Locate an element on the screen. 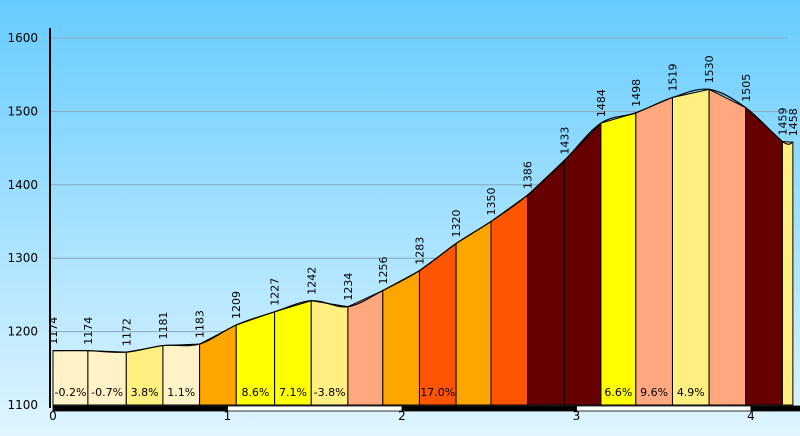  elevation-label: 1458 is located at coordinates (793, 122).